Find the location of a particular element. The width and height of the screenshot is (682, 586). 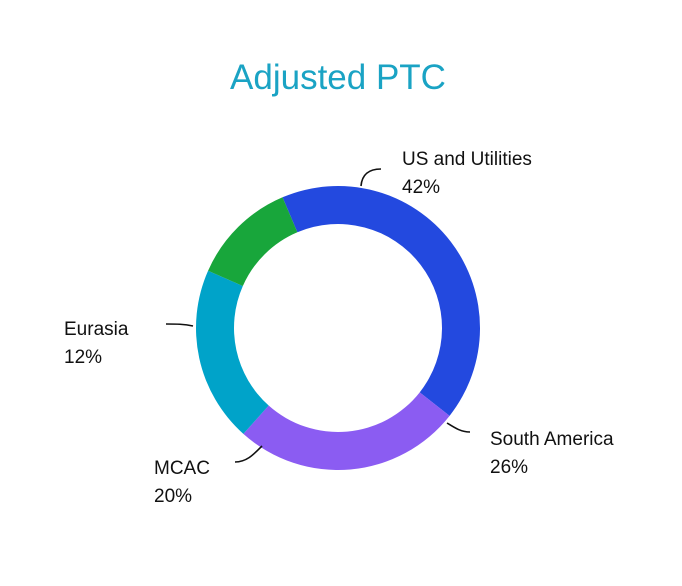

slice-value-label: 26% is located at coordinates (509, 467).